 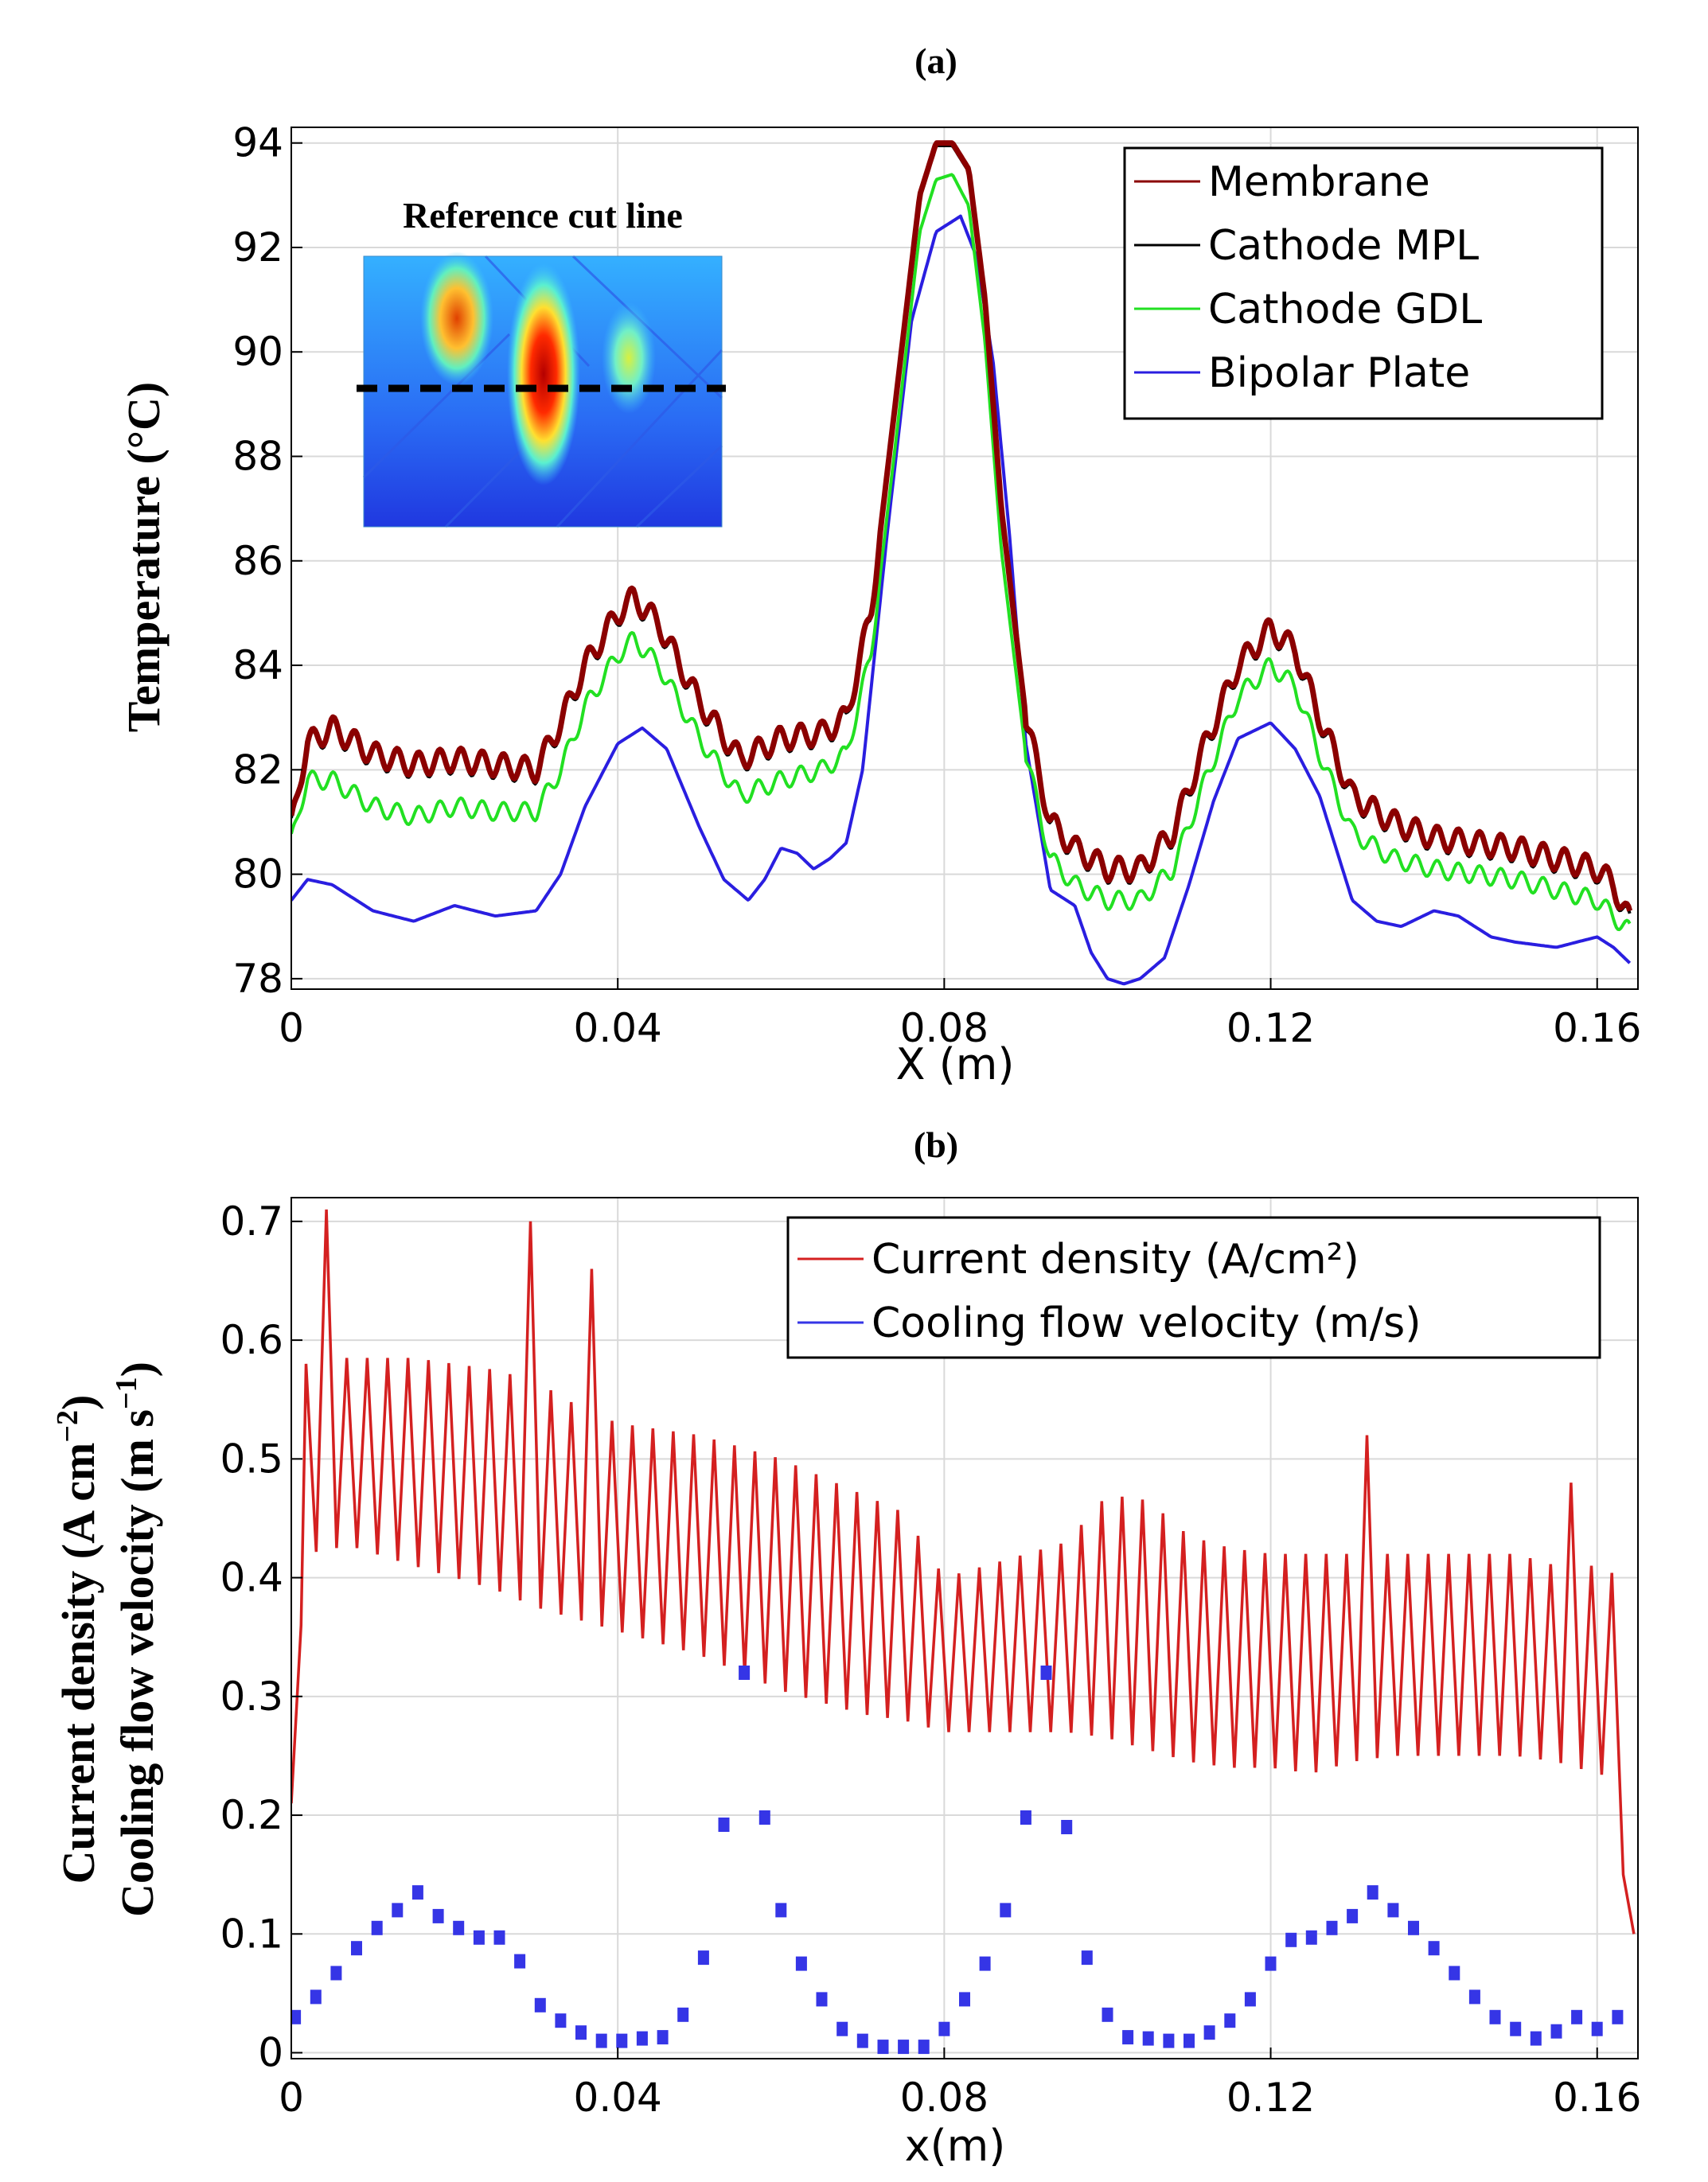 I want to click on panel-a-legend-label: Membrane, so click(x=1319, y=182).